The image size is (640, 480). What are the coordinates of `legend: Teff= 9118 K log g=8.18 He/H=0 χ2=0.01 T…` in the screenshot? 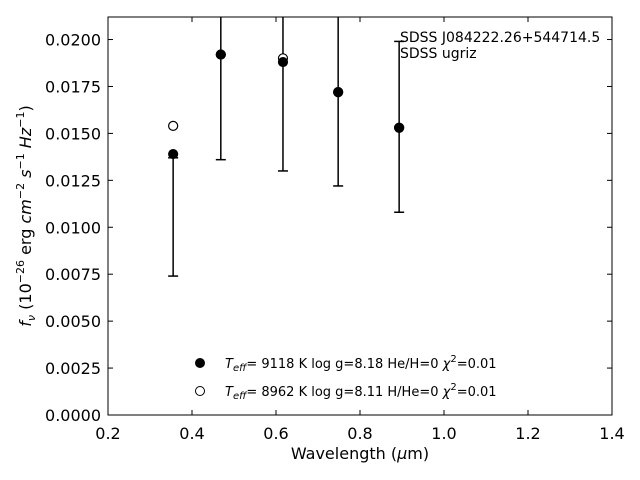 It's located at (346, 378).